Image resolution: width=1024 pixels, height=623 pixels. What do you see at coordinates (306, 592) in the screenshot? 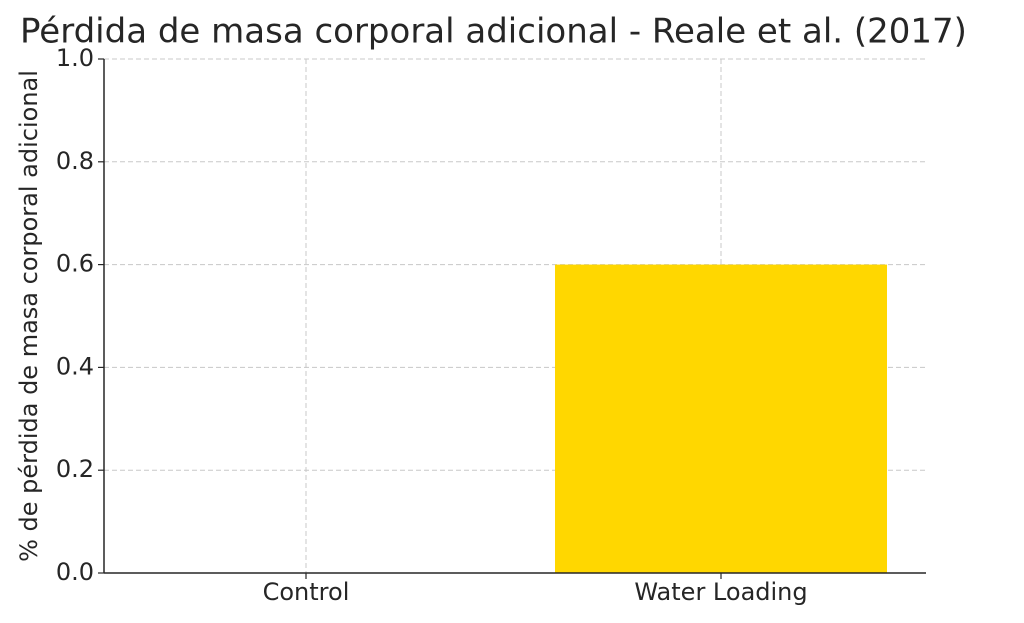
I see `x-tick-label: Control` at bounding box center [306, 592].